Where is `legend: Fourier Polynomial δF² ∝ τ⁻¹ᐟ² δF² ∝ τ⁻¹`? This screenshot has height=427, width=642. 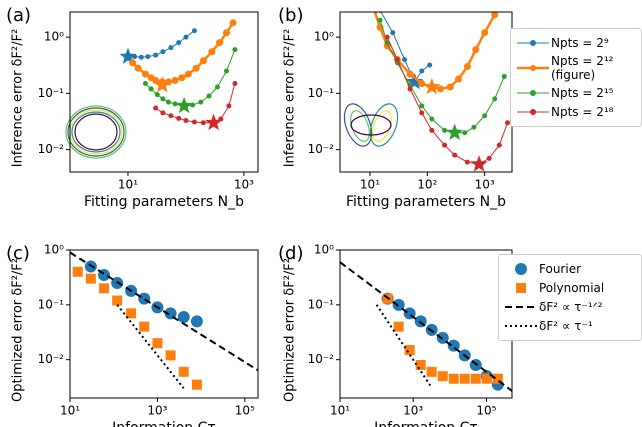
legend: Fourier Polynomial δF² ∝ τ⁻¹ᐟ² δF² ∝ τ⁻¹ is located at coordinates (570, 297).